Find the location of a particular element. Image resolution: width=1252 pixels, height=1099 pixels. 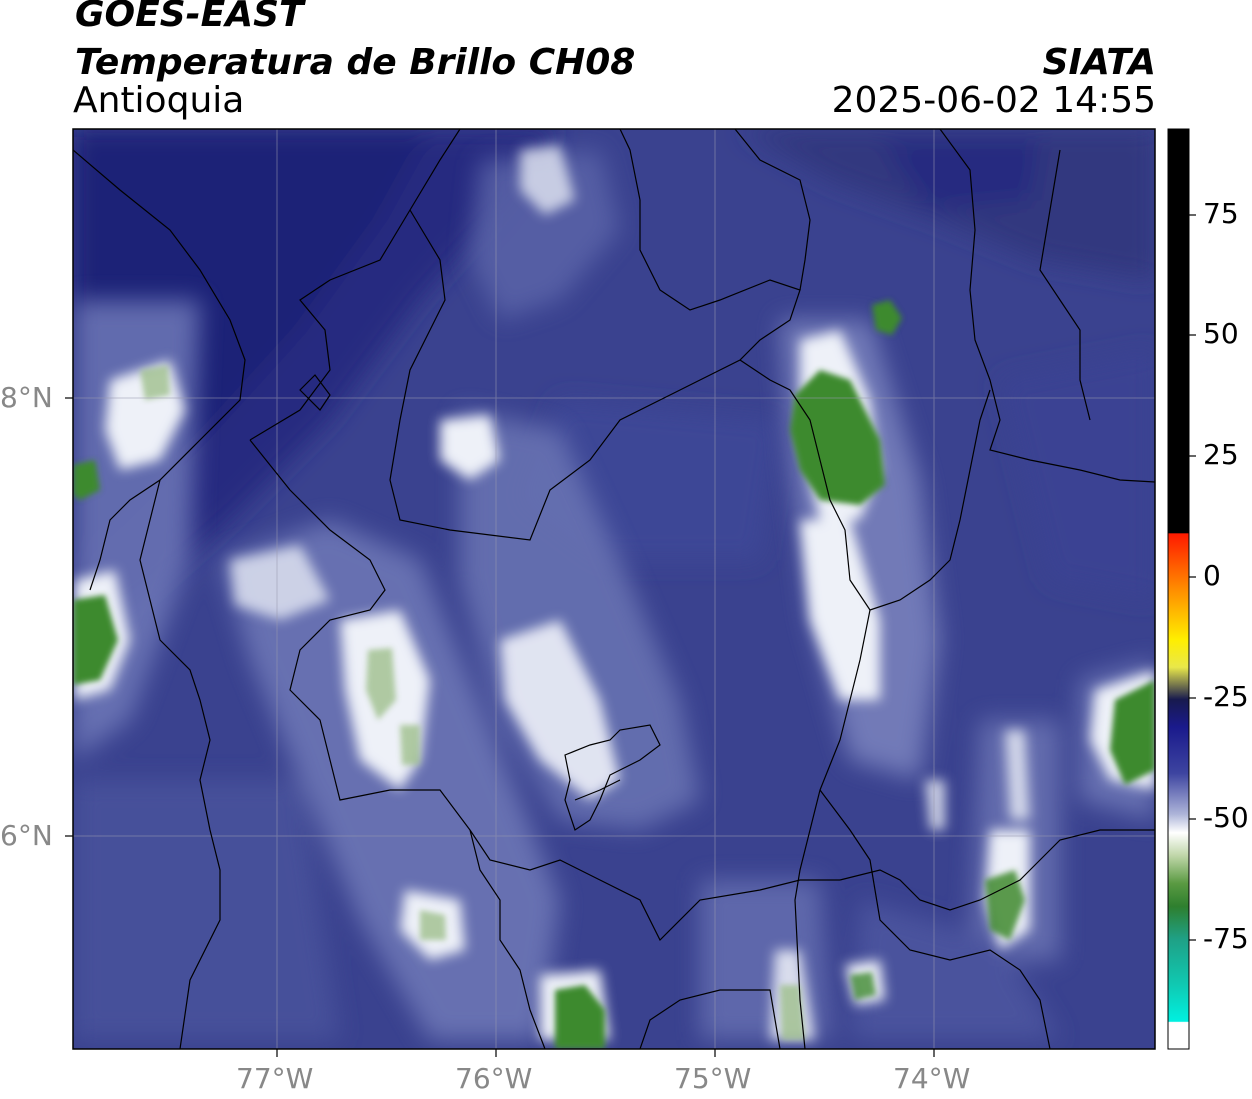

colorbar-tick-75: 75 is located at coordinates (1221, 213).